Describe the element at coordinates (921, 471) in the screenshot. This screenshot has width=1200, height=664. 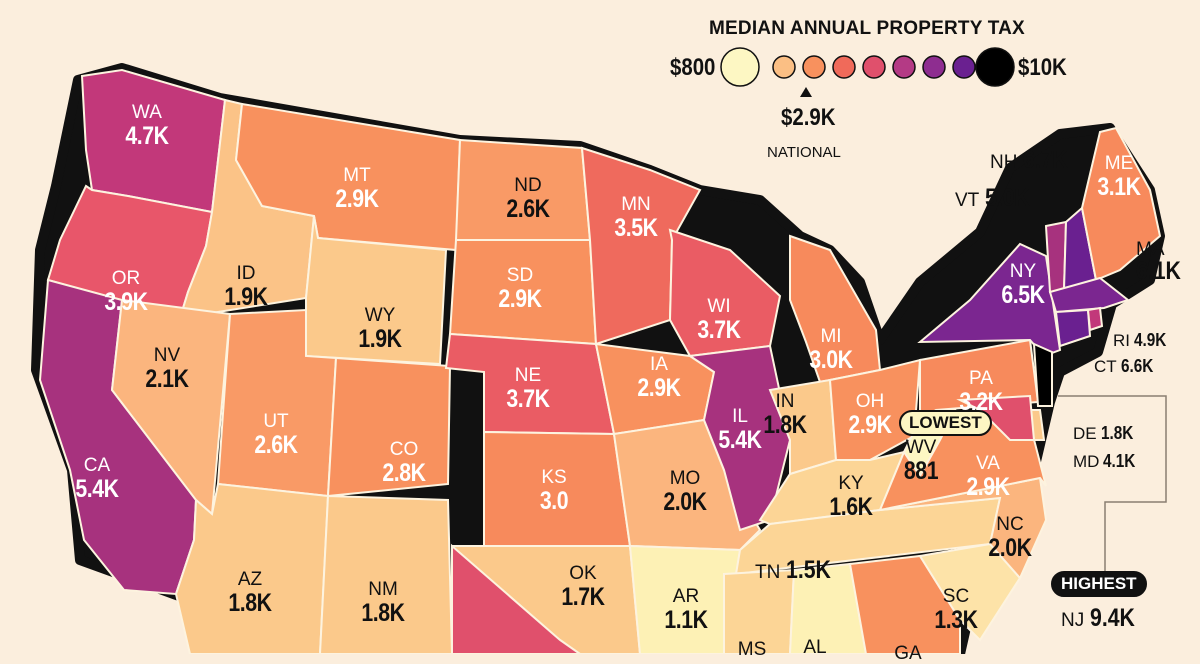
I see `state-value: 881` at that location.